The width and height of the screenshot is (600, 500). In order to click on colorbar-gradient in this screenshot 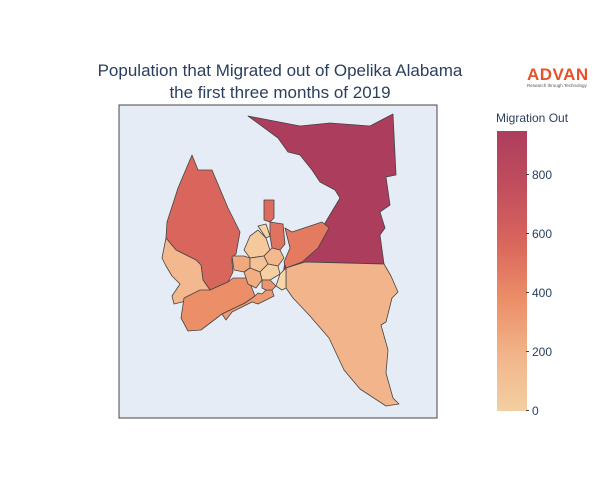, I will do `click(512, 271)`.